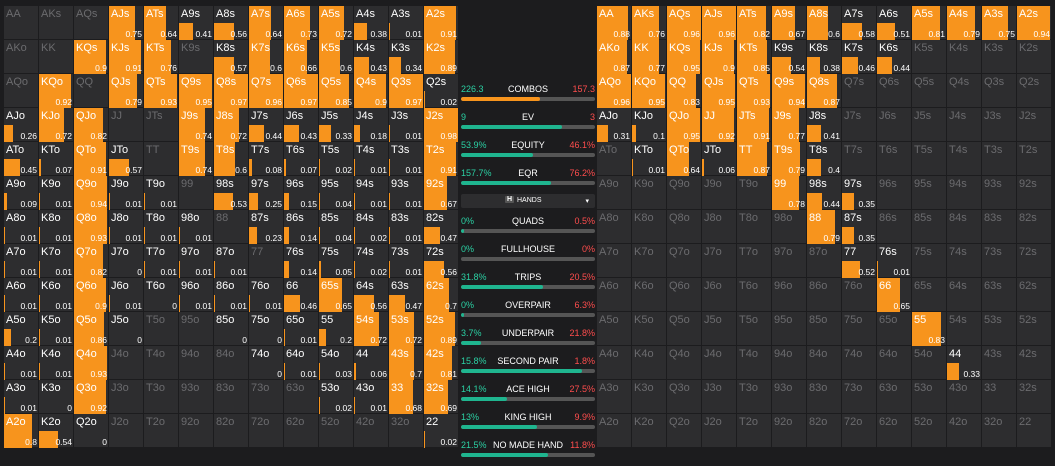  I want to click on right-hand-cell: A9o, so click(614, 193).